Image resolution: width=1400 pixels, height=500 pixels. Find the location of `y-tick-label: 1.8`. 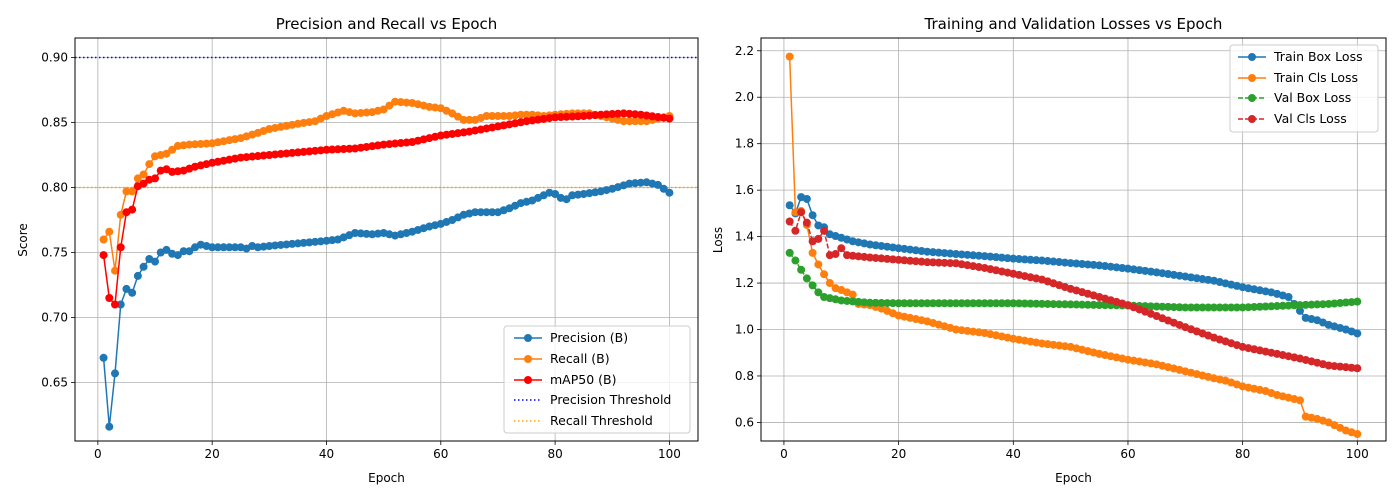

y-tick-label: 1.8 is located at coordinates (744, 144).